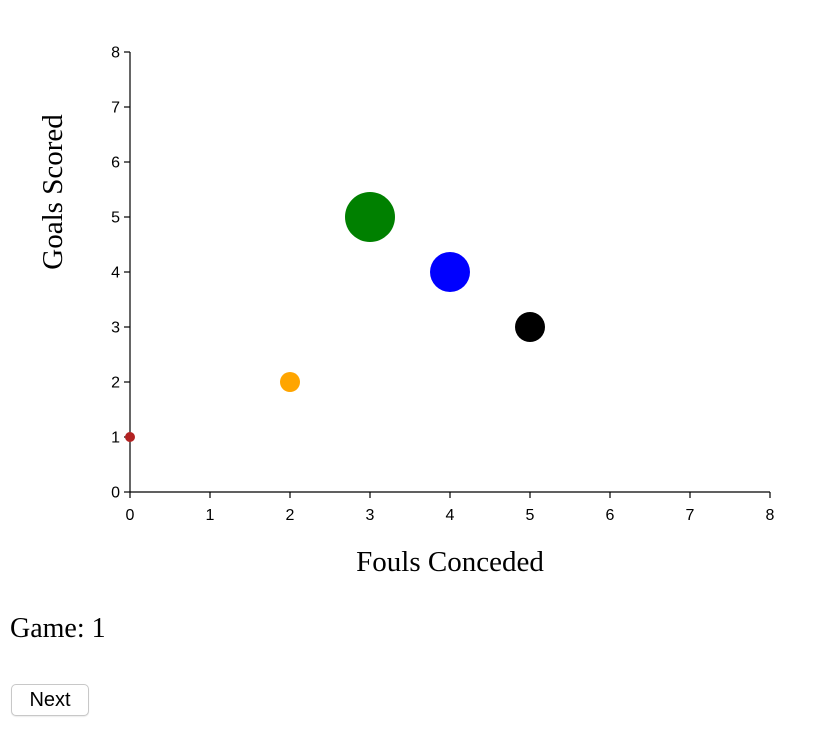  Describe the element at coordinates (115, 108) in the screenshot. I see `y-tick-label-7: 7` at that location.